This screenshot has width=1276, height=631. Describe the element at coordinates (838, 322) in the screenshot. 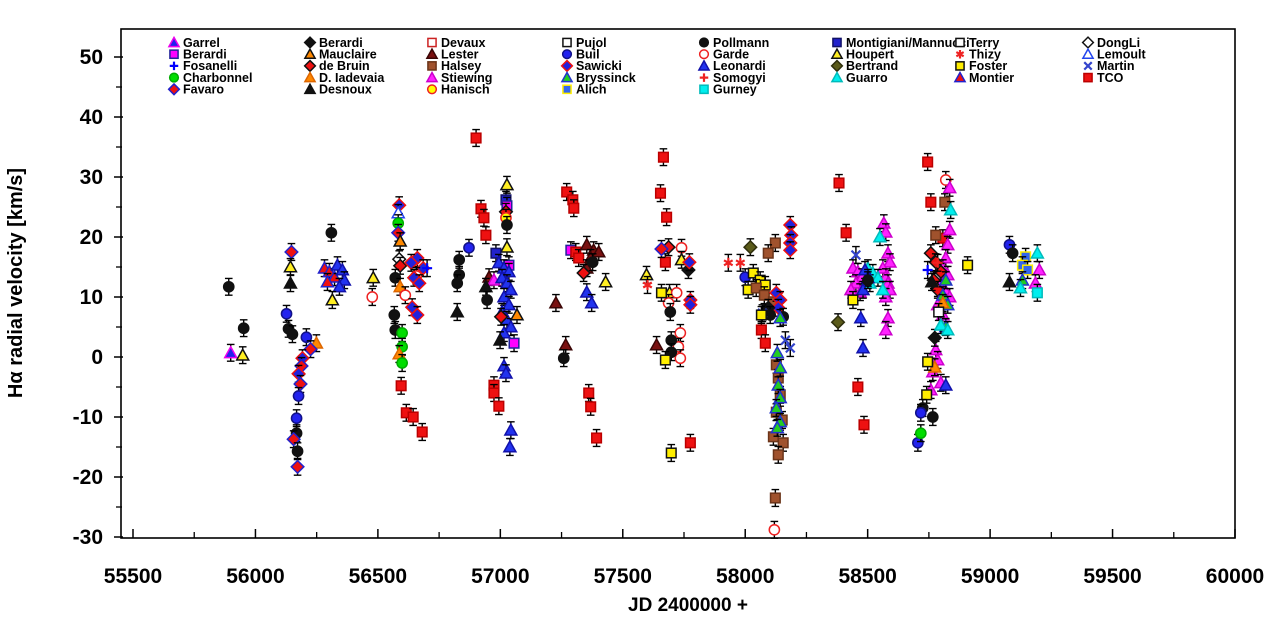

I see `point-bertrand` at that location.